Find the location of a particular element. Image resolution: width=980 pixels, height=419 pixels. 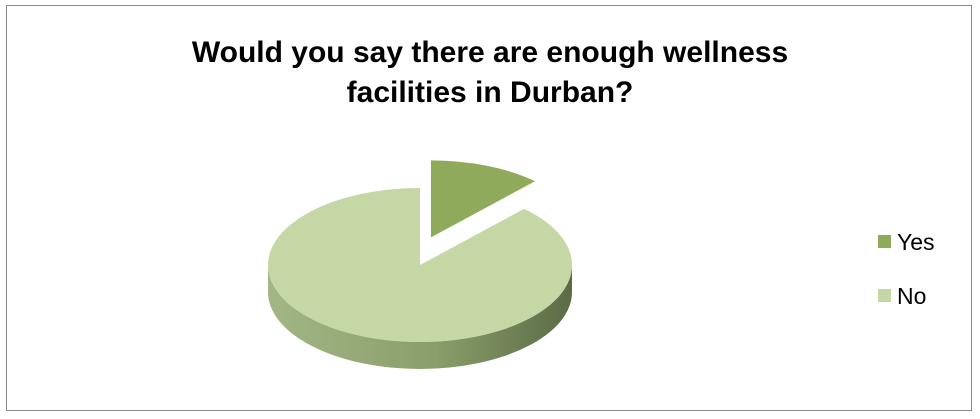

chart-title-line-1: Would you say there are enough wellness is located at coordinates (490, 52).